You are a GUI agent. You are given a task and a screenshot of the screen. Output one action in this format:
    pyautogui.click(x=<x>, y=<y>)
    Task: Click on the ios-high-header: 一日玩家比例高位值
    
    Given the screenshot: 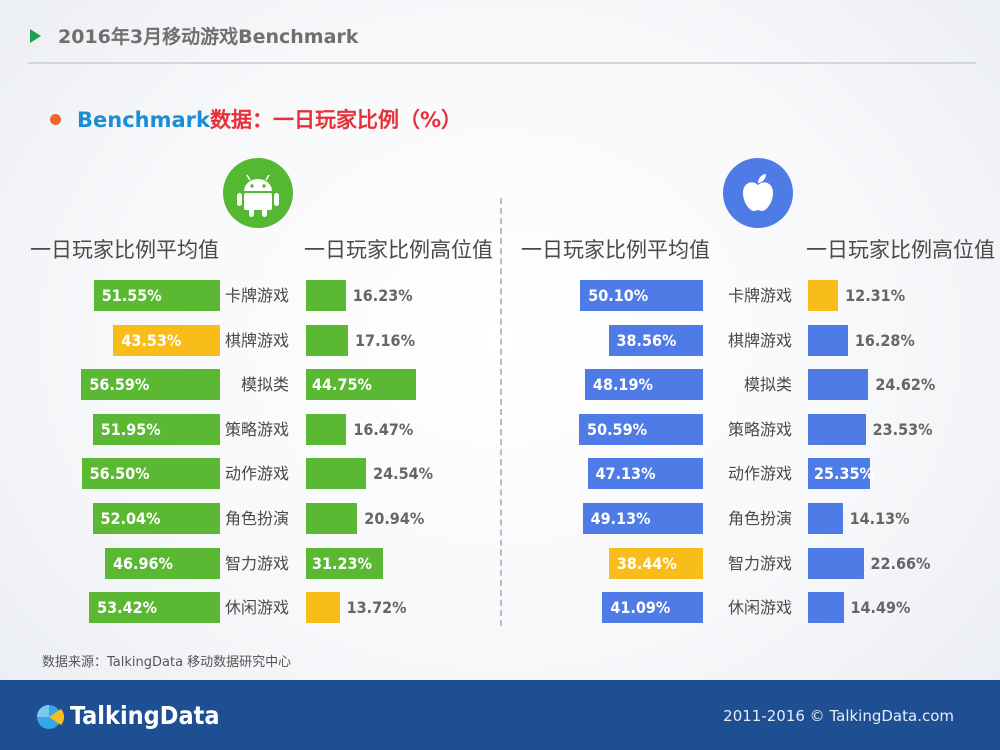 What is the action you would take?
    pyautogui.click(x=900, y=250)
    